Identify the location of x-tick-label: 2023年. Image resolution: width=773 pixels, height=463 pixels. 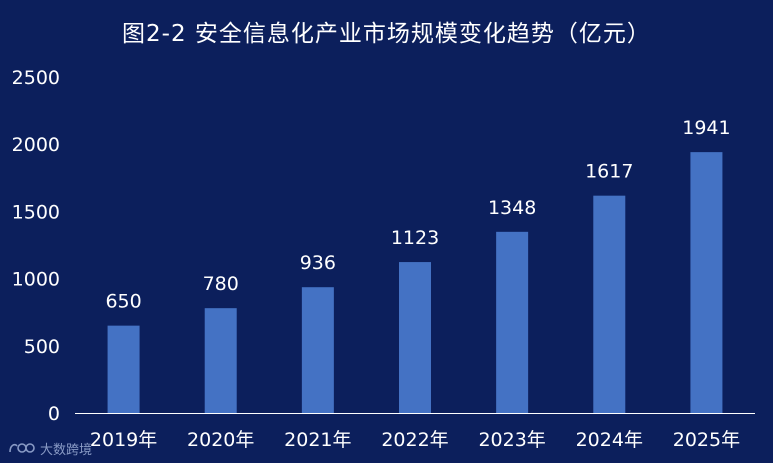
(511, 440).